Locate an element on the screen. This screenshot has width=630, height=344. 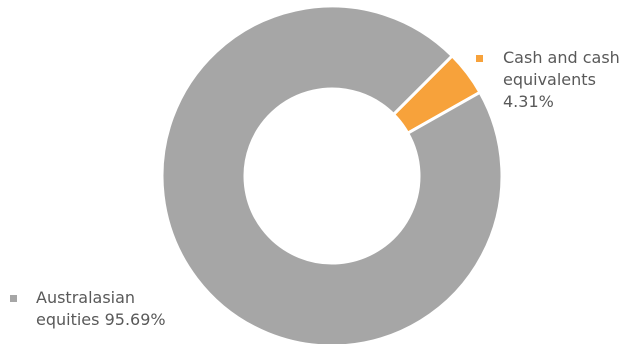
slice-label-australasian-name: Australasian equities is located at coordinates (86, 308).